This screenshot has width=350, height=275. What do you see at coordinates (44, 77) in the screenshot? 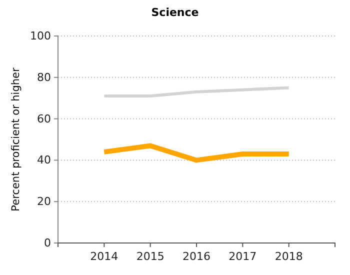
I see `y-tick-label: 80` at bounding box center [44, 77].